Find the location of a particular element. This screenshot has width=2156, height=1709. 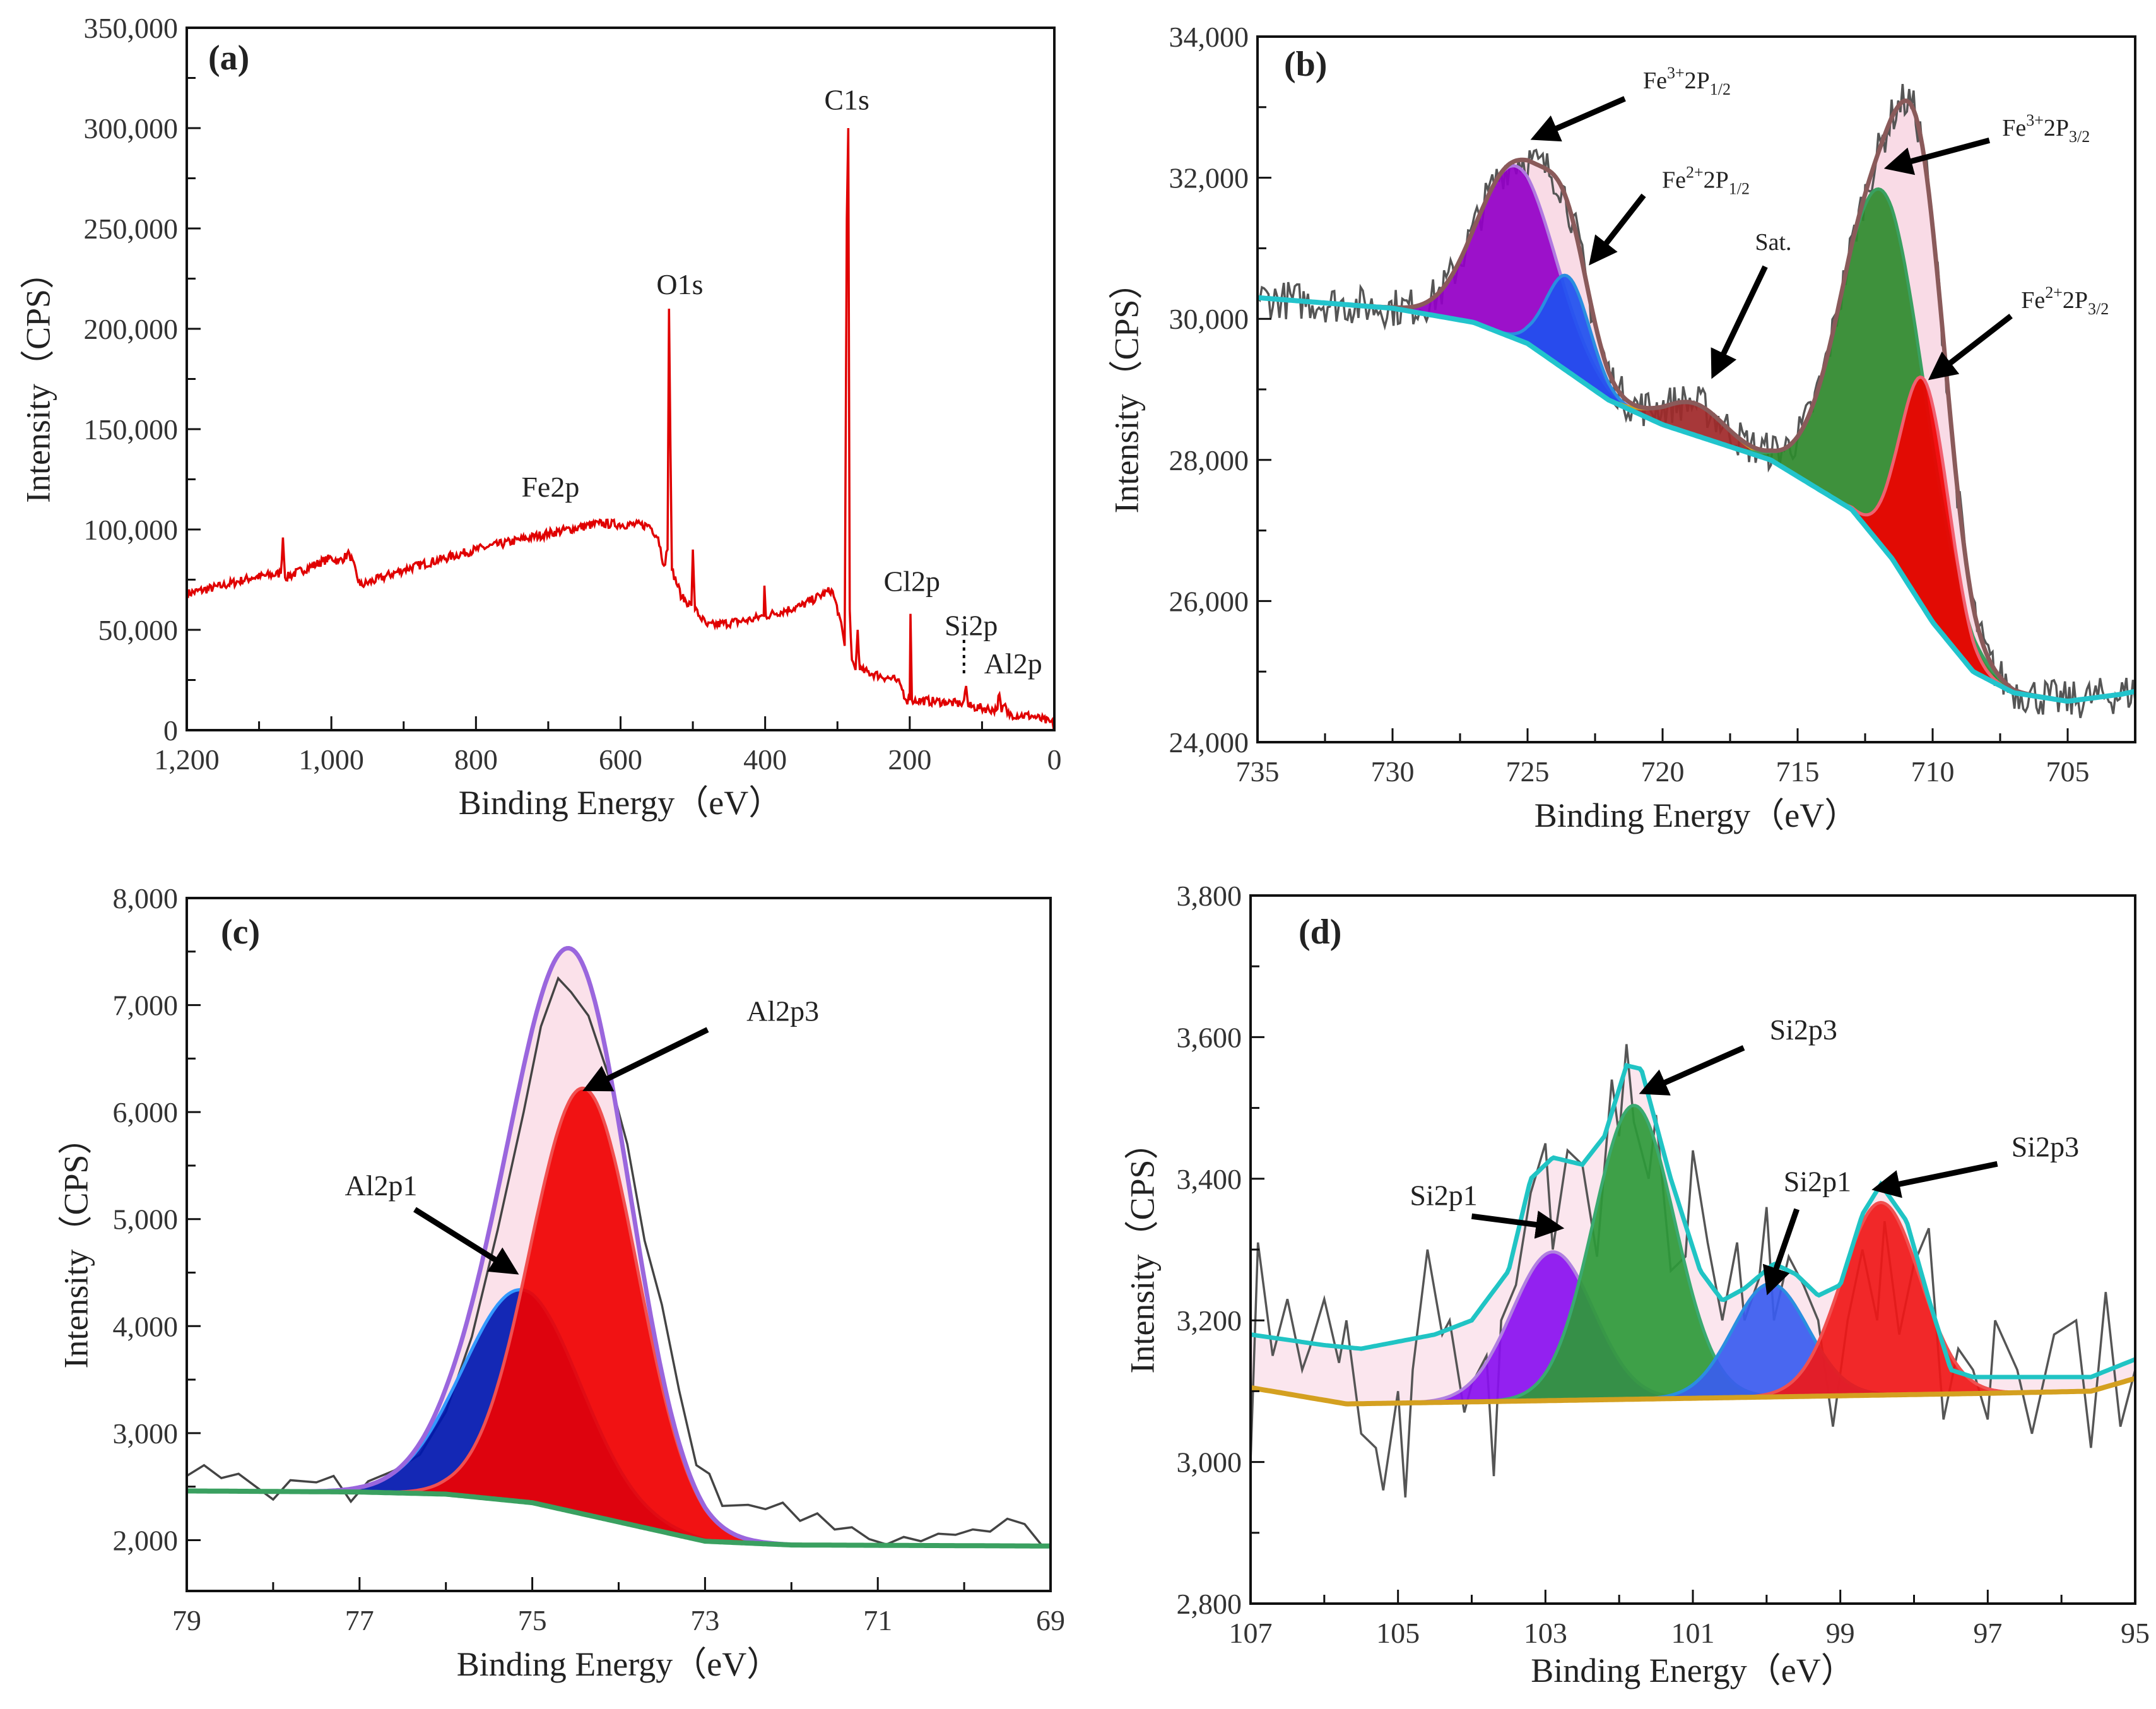

peak-annotation: Fe3+2P1/2 is located at coordinates (1687, 81).